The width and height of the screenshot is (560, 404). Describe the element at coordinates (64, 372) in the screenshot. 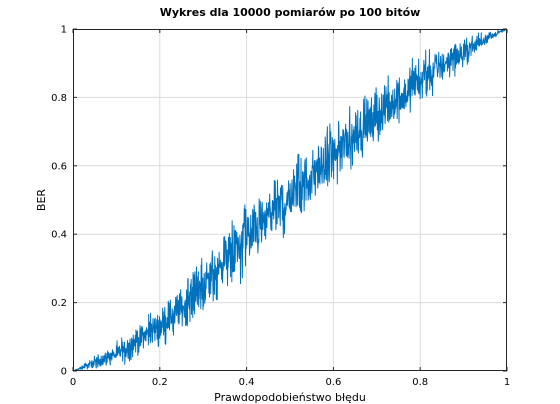

I see `y-tick-label: 0` at that location.